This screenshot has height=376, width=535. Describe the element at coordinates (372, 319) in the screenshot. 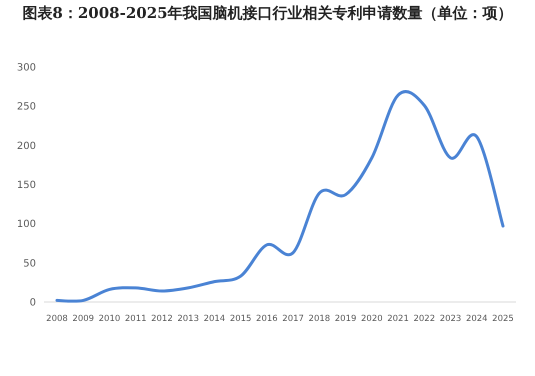

I see `x-tick-label: 2020` at that location.